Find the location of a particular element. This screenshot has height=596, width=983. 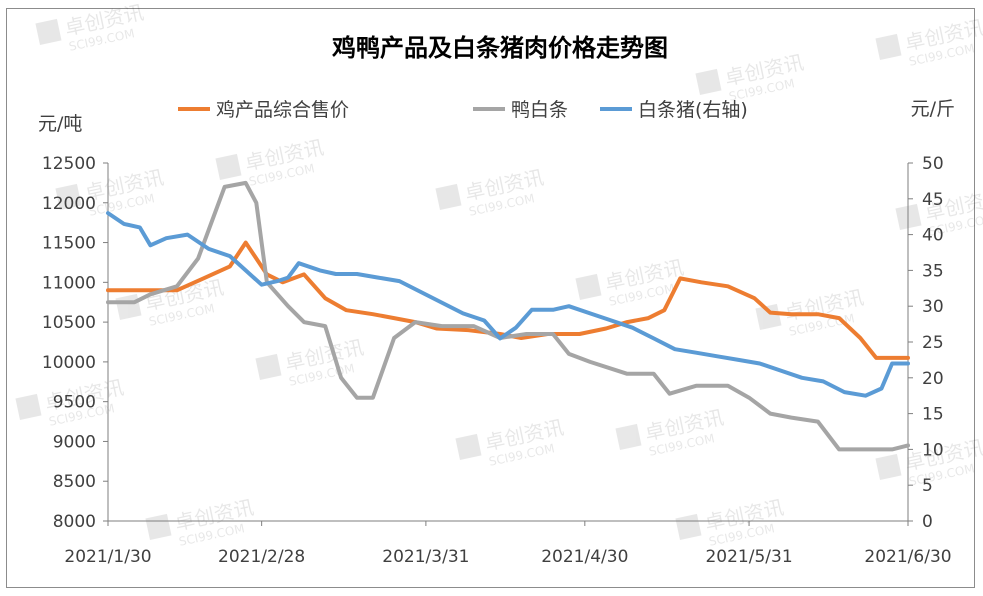

legend-label-1: 鸭白条 is located at coordinates (539, 110).